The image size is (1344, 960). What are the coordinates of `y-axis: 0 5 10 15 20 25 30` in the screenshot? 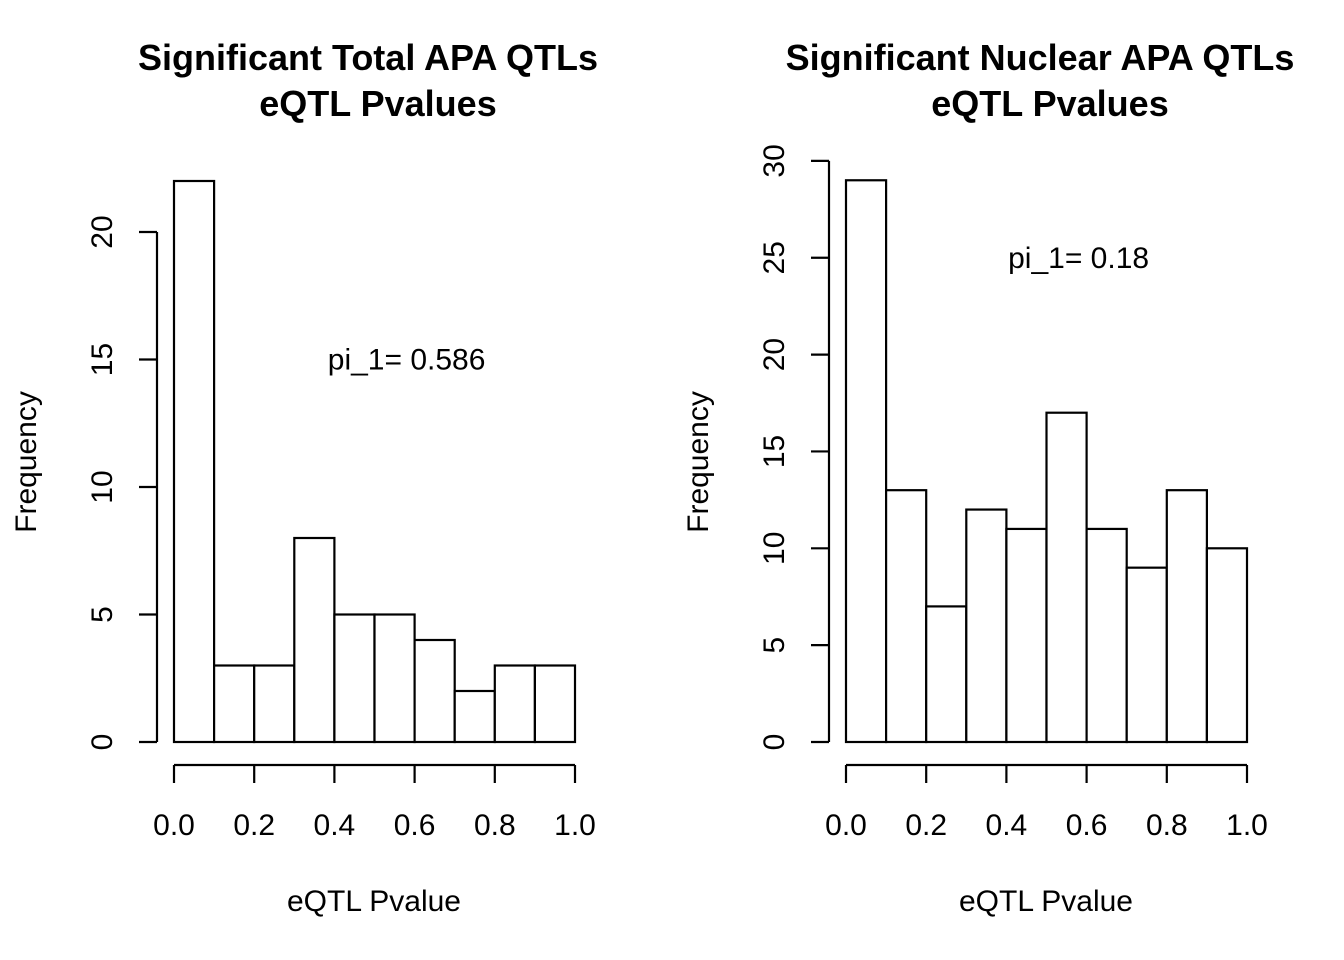 It's located at (794, 447).